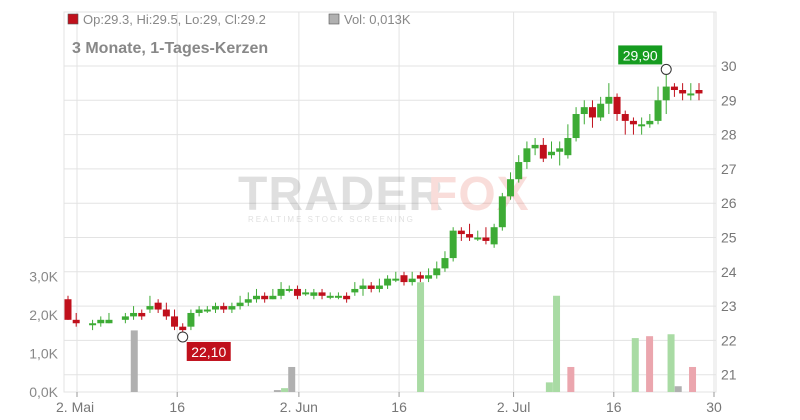 The width and height of the screenshot is (800, 420). What do you see at coordinates (729, 66) in the screenshot?
I see `price-tick-label: 30` at bounding box center [729, 66].